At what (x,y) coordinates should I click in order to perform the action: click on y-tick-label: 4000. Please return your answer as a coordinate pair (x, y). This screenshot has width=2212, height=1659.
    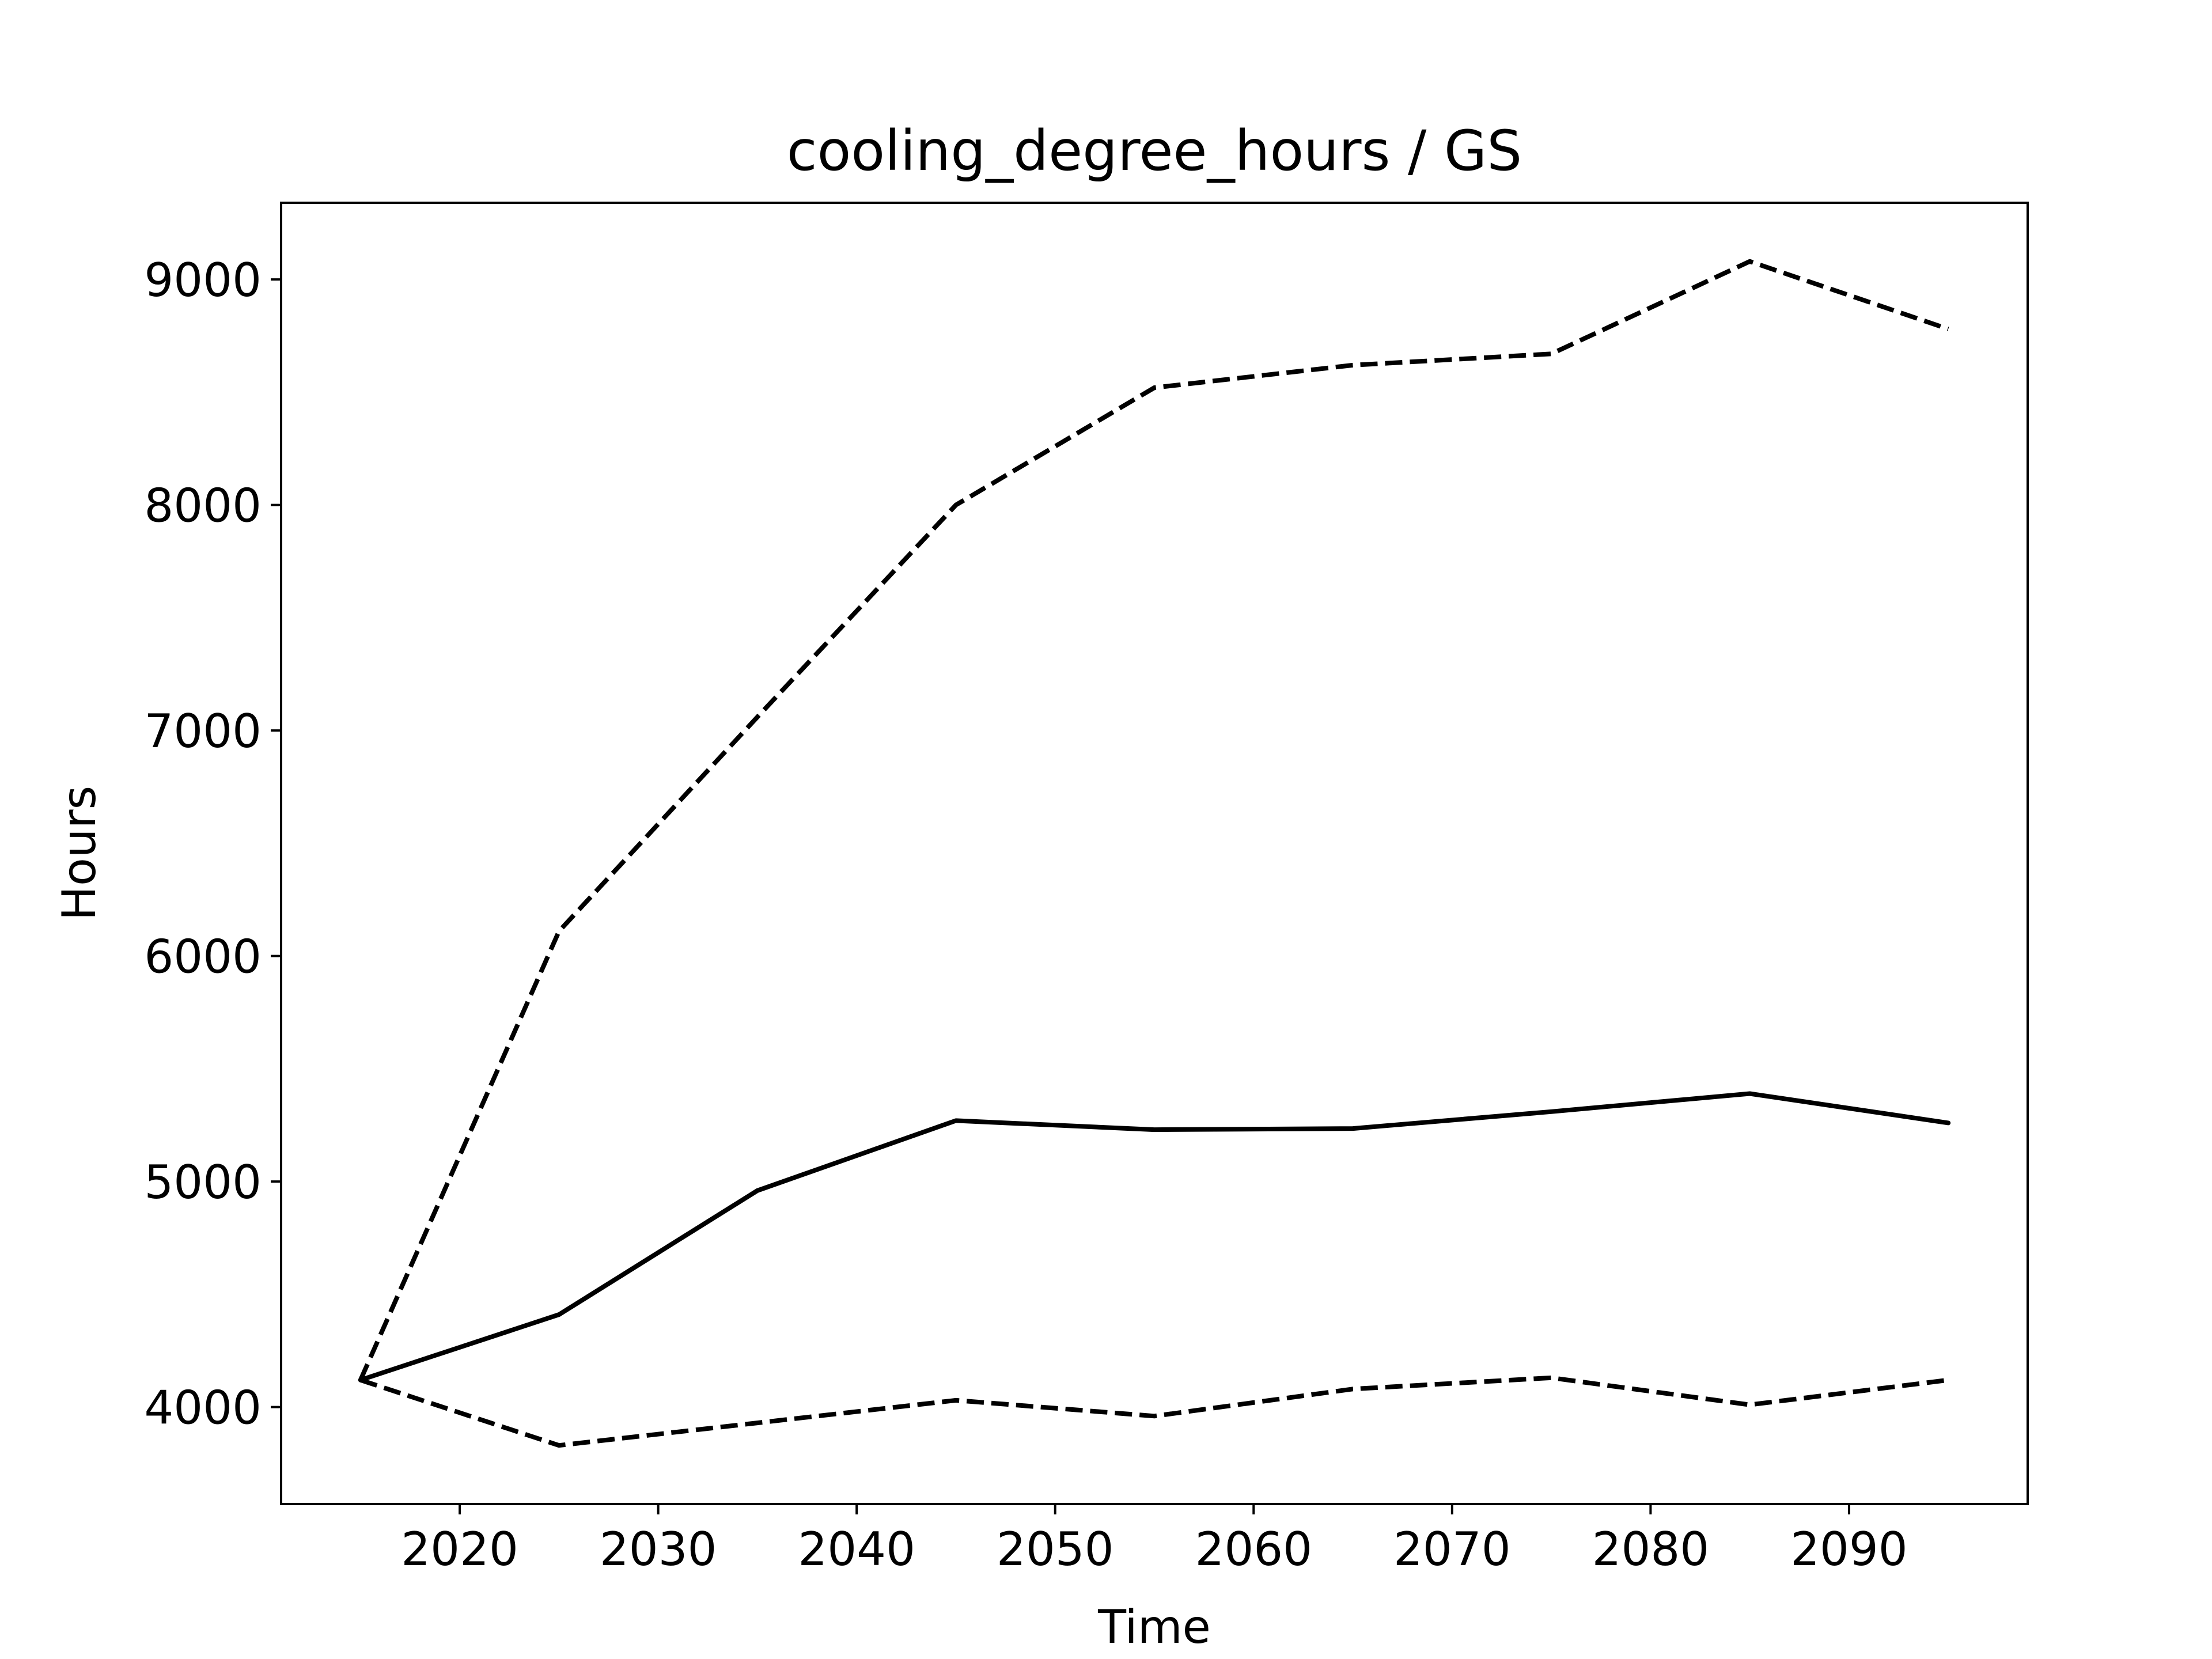
    Looking at the image, I should click on (203, 1408).